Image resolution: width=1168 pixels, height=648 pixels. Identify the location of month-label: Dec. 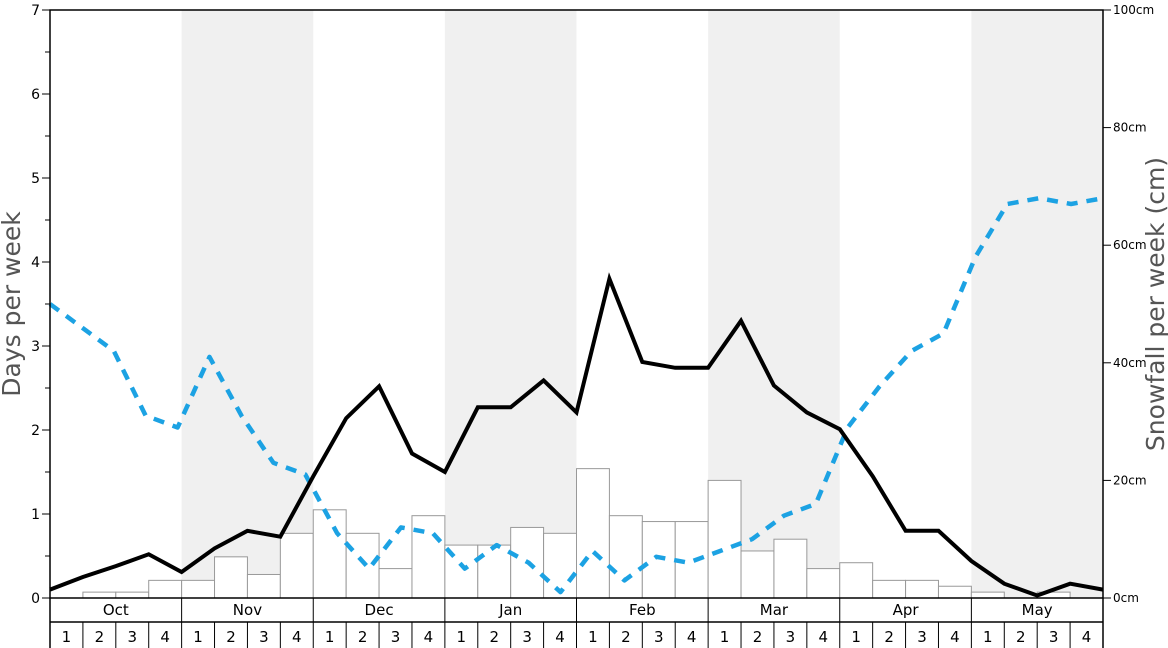
(379, 610).